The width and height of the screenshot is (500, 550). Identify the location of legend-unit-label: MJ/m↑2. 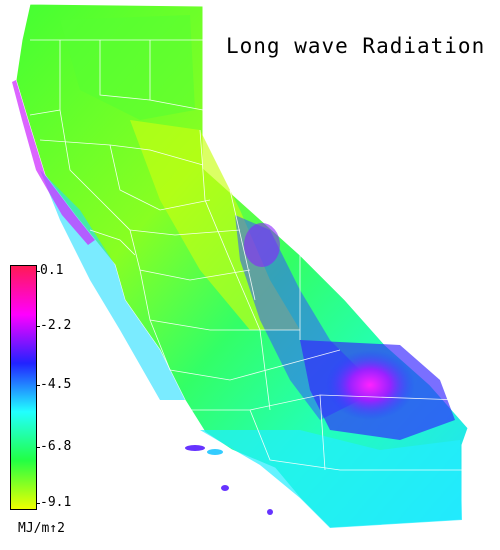
(41, 528).